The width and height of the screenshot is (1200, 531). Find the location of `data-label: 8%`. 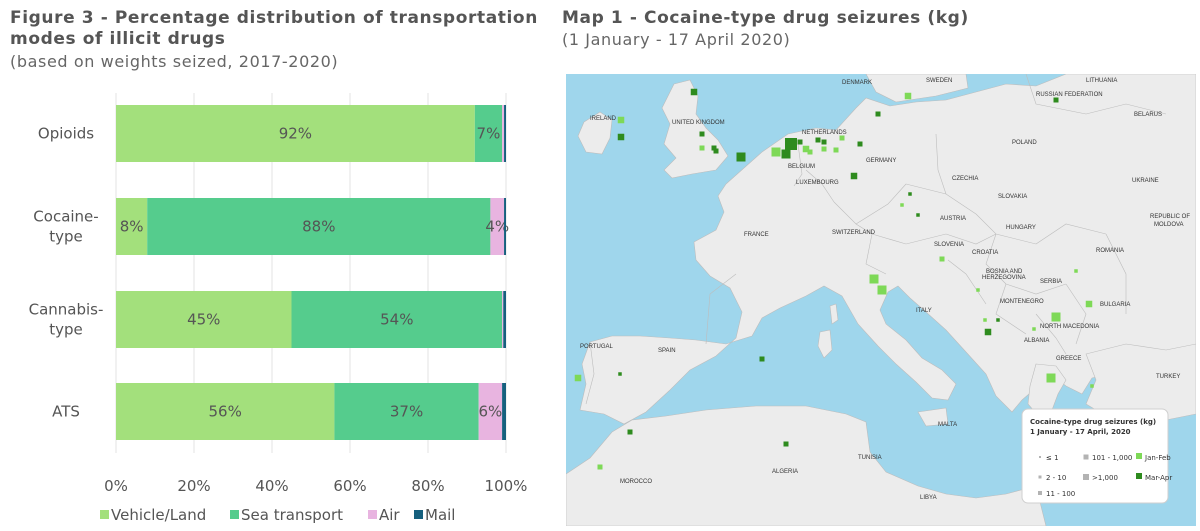

data-label: 8% is located at coordinates (132, 227).